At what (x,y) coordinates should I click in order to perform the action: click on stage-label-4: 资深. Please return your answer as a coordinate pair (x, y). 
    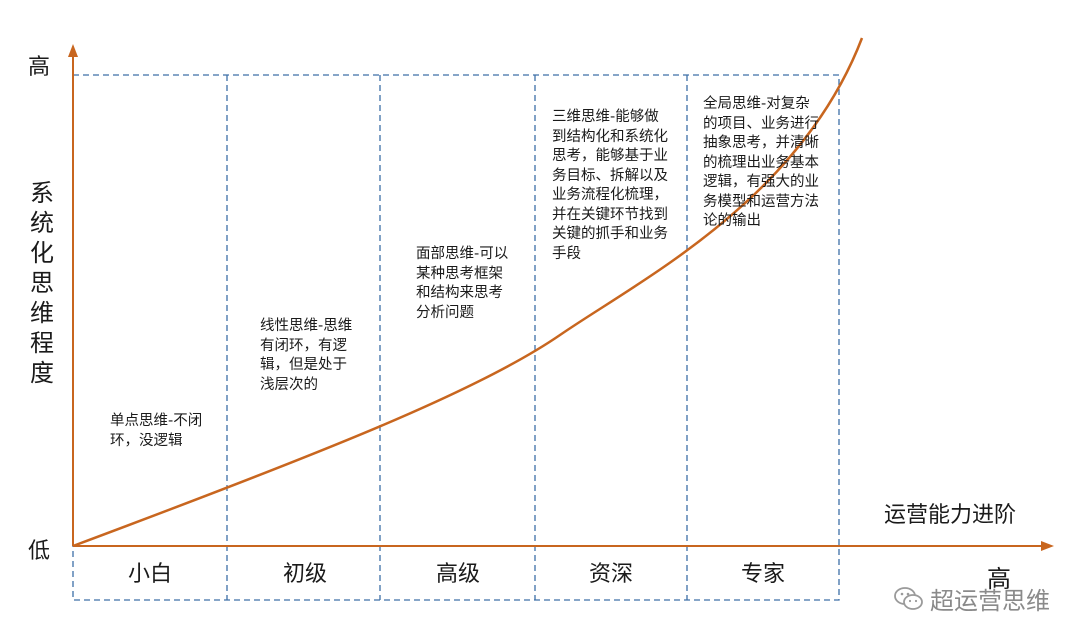
    Looking at the image, I should click on (611, 574).